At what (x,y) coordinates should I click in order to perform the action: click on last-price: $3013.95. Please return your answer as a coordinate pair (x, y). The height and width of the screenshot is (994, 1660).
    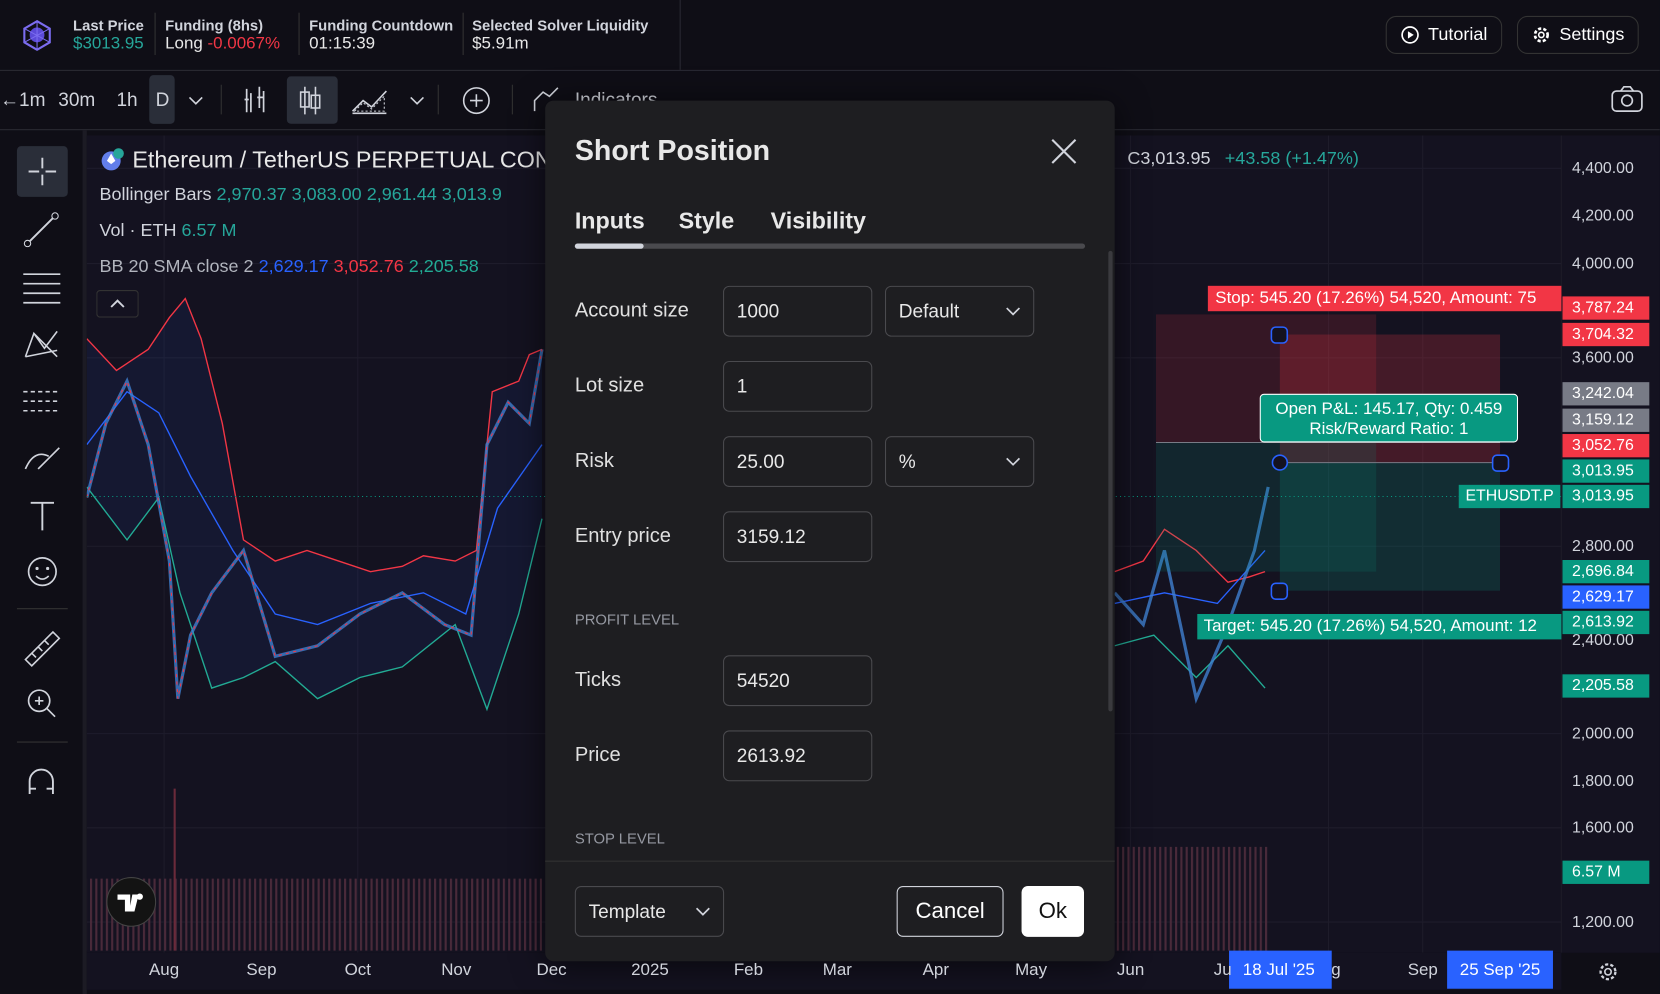
    Looking at the image, I should click on (108, 43).